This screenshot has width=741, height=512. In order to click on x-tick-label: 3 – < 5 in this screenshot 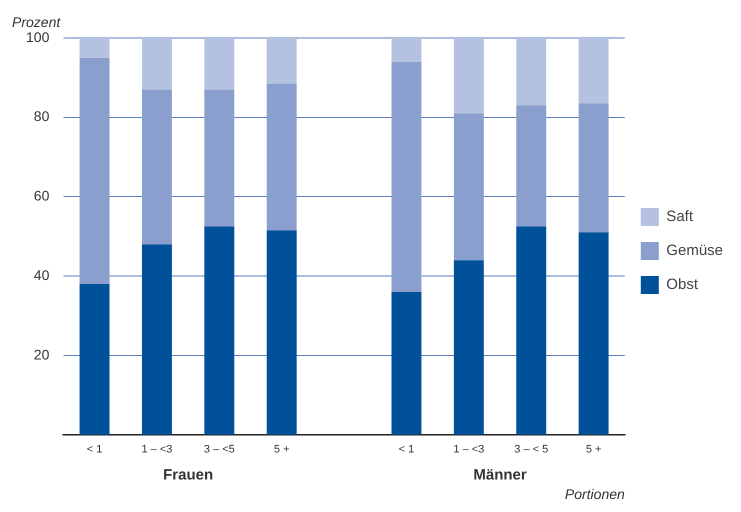, I will do `click(531, 449)`.